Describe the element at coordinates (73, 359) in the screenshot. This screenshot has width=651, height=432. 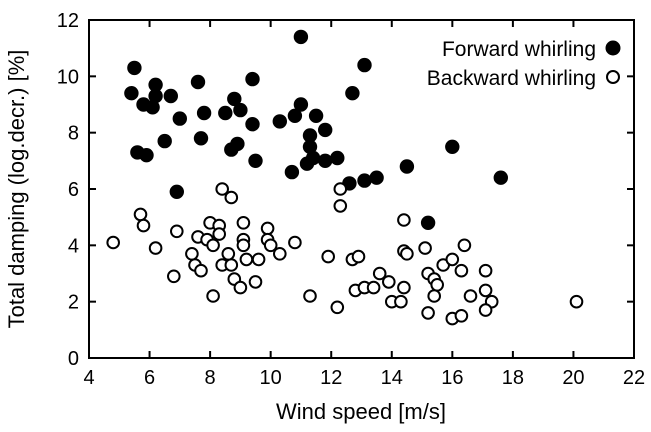
I see `y-tick-label: 0` at that location.